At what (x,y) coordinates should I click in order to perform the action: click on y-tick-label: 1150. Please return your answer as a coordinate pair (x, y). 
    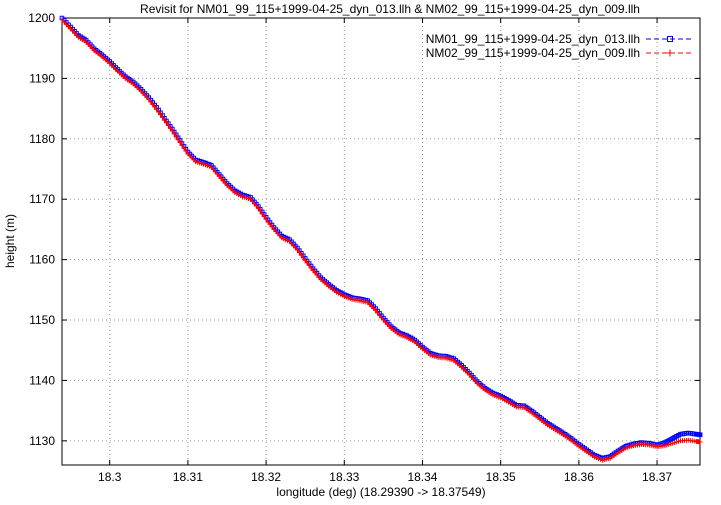
    Looking at the image, I should click on (42, 320).